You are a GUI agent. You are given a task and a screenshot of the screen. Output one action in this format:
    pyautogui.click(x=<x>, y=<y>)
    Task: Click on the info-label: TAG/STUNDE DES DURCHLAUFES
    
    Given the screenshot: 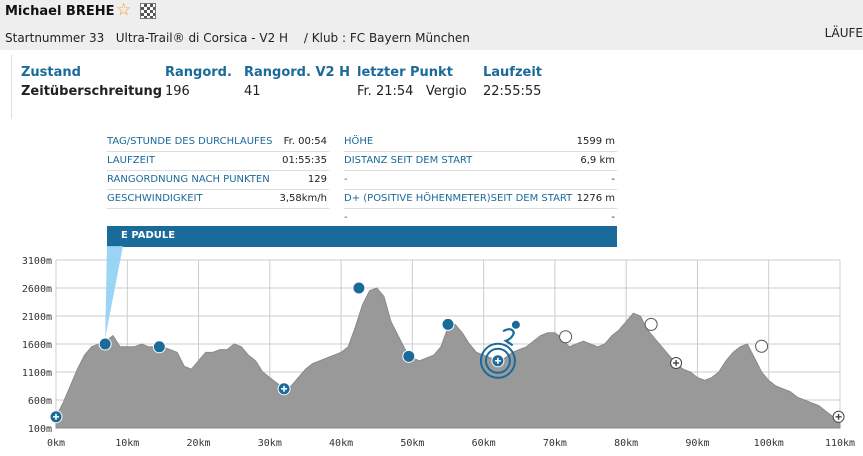 What is the action you would take?
    pyautogui.click(x=190, y=141)
    